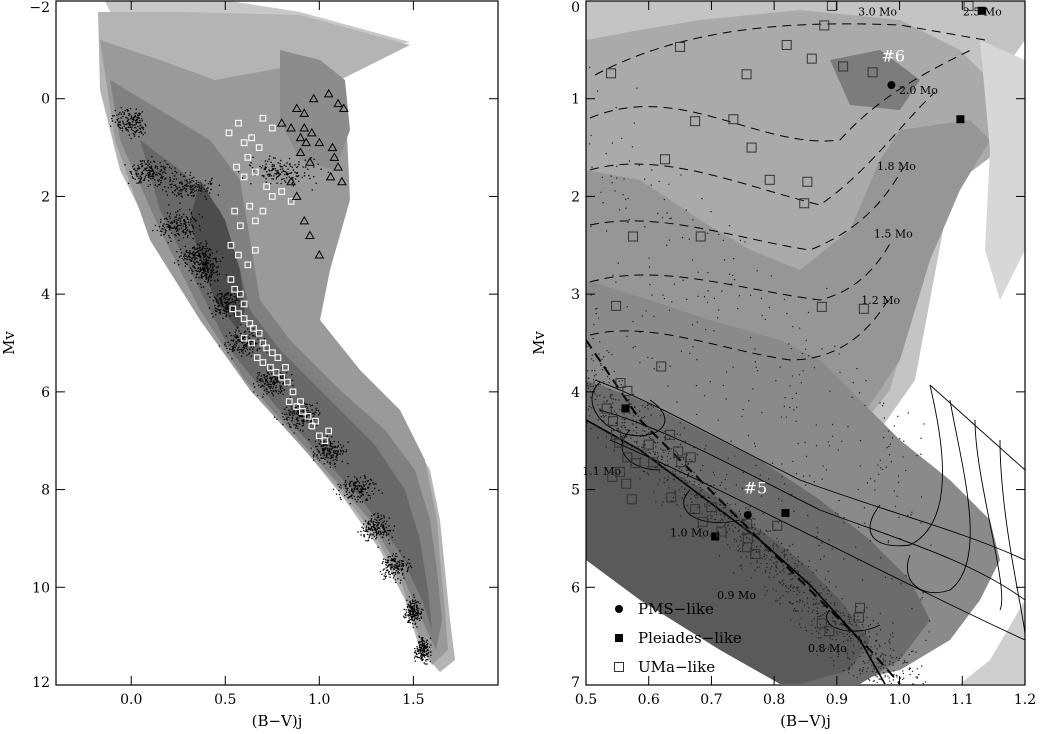 The width and height of the screenshot is (1041, 734). What do you see at coordinates (689, 532) in the screenshot?
I see `mass-track-label: 1.0 Mo` at bounding box center [689, 532].